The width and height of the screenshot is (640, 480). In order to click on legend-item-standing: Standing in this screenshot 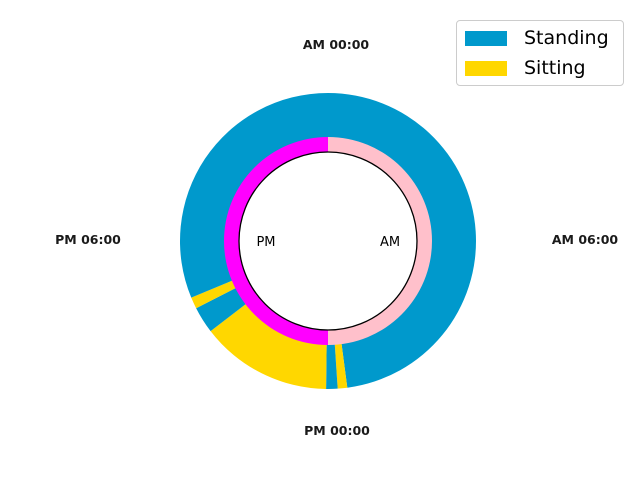, I will do `click(537, 38)`.